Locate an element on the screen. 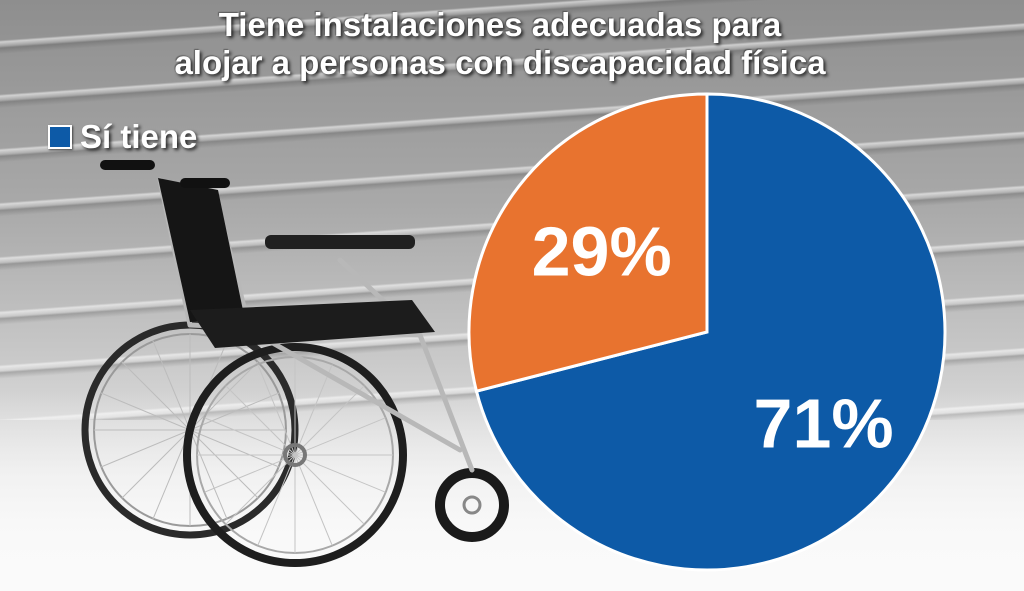 This screenshot has width=1024, height=591. chart-legend: Sí tiene is located at coordinates (122, 137).